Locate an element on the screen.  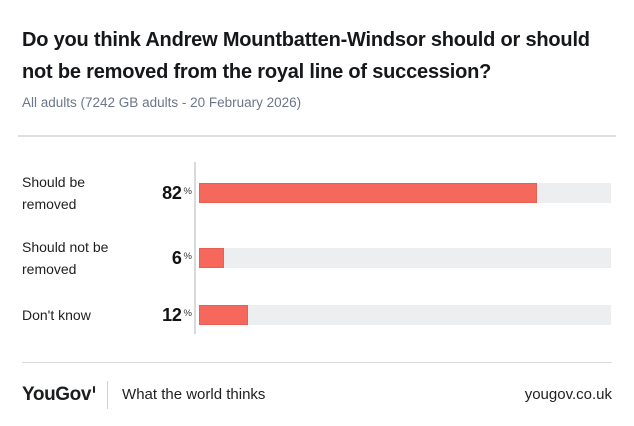
footer-tagline: What the world thinks is located at coordinates (194, 394).